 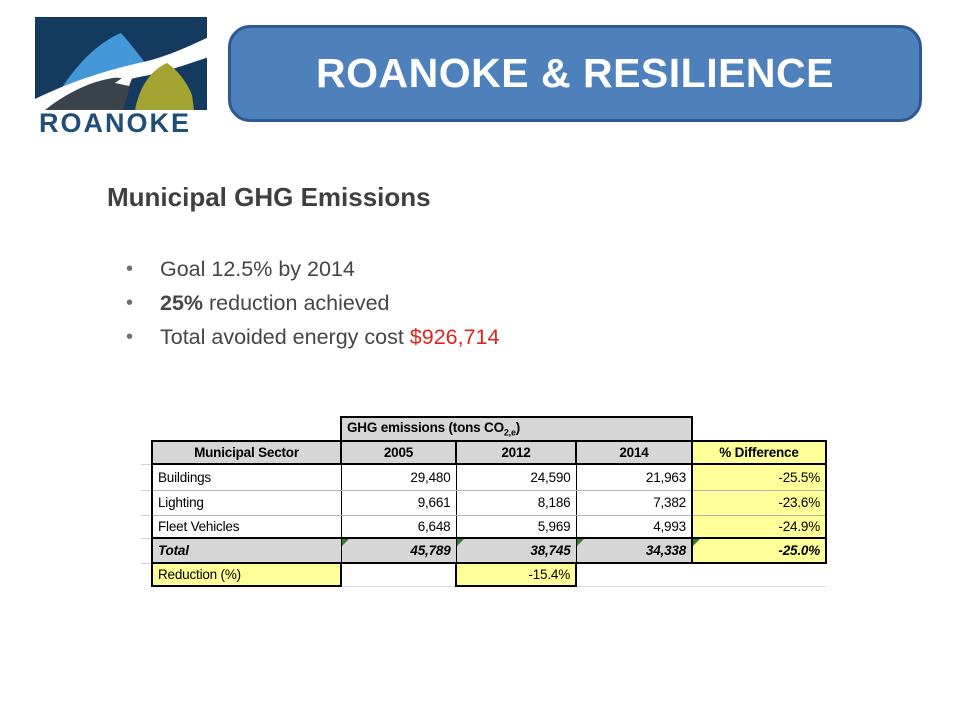 What do you see at coordinates (799, 550) in the screenshot?
I see `total-diff-value: -25.0%` at bounding box center [799, 550].